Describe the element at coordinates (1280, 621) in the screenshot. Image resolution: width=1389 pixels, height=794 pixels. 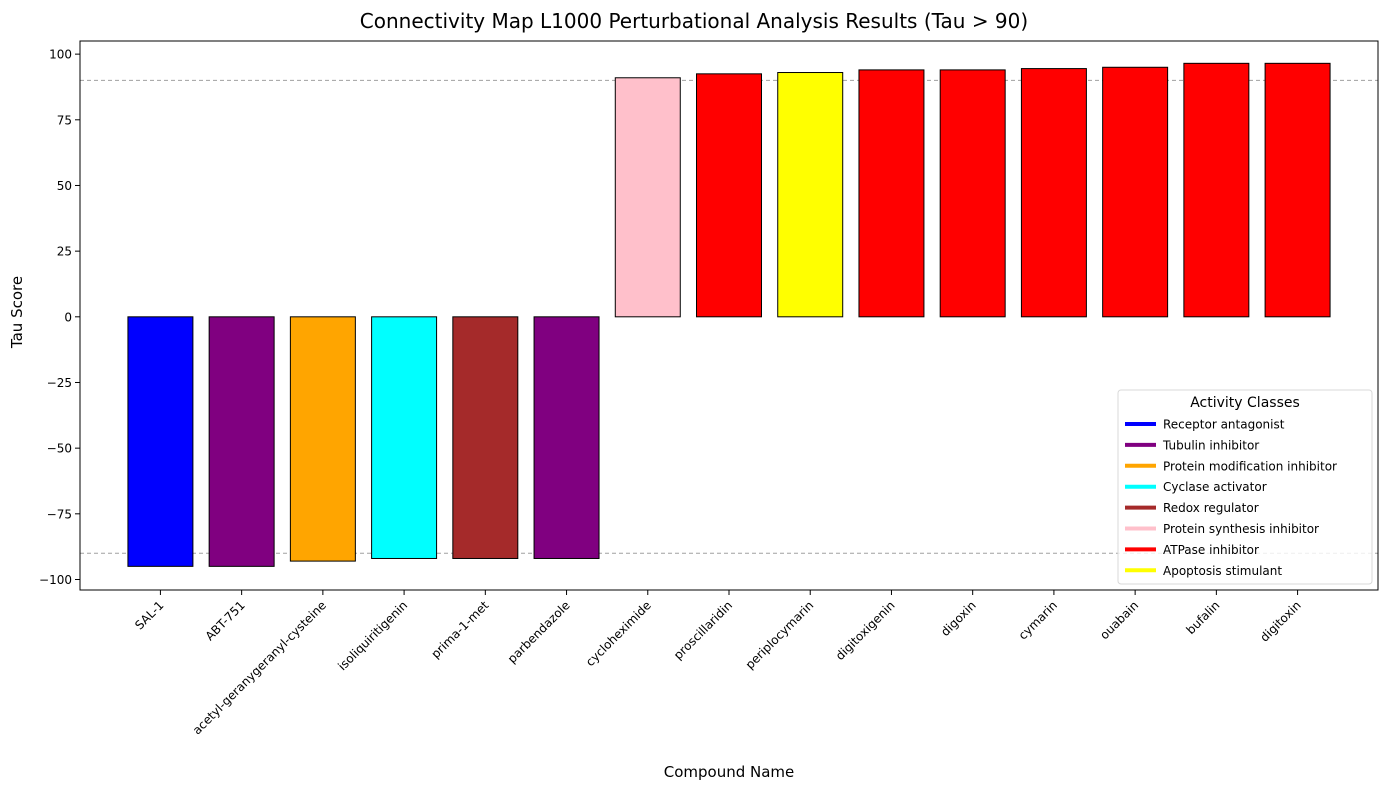
I see `x-tick-label: digitoxin` at that location.